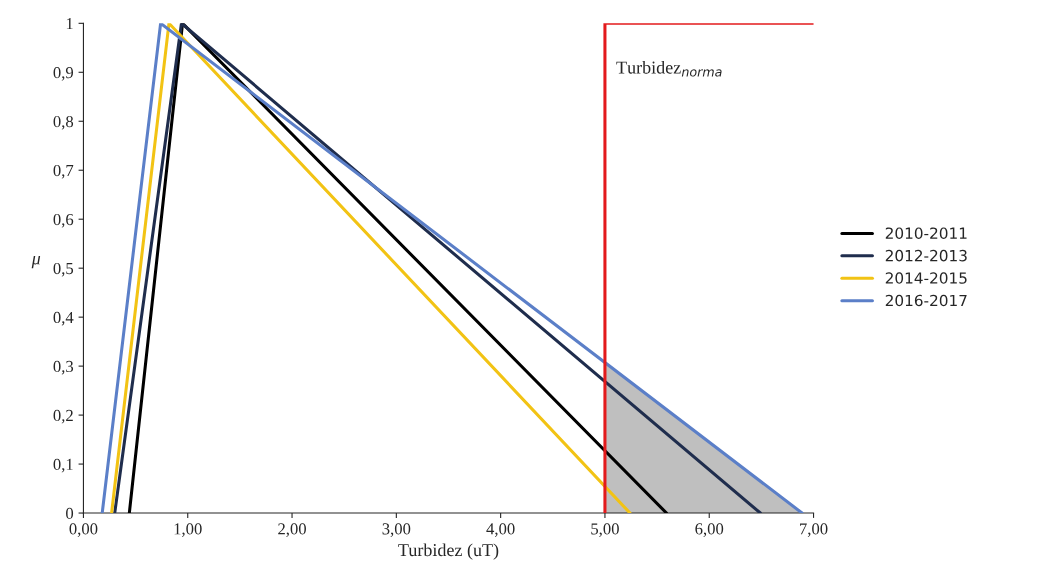  What do you see at coordinates (926, 300) in the screenshot?
I see `legend-label: 2016-2017` at bounding box center [926, 300].